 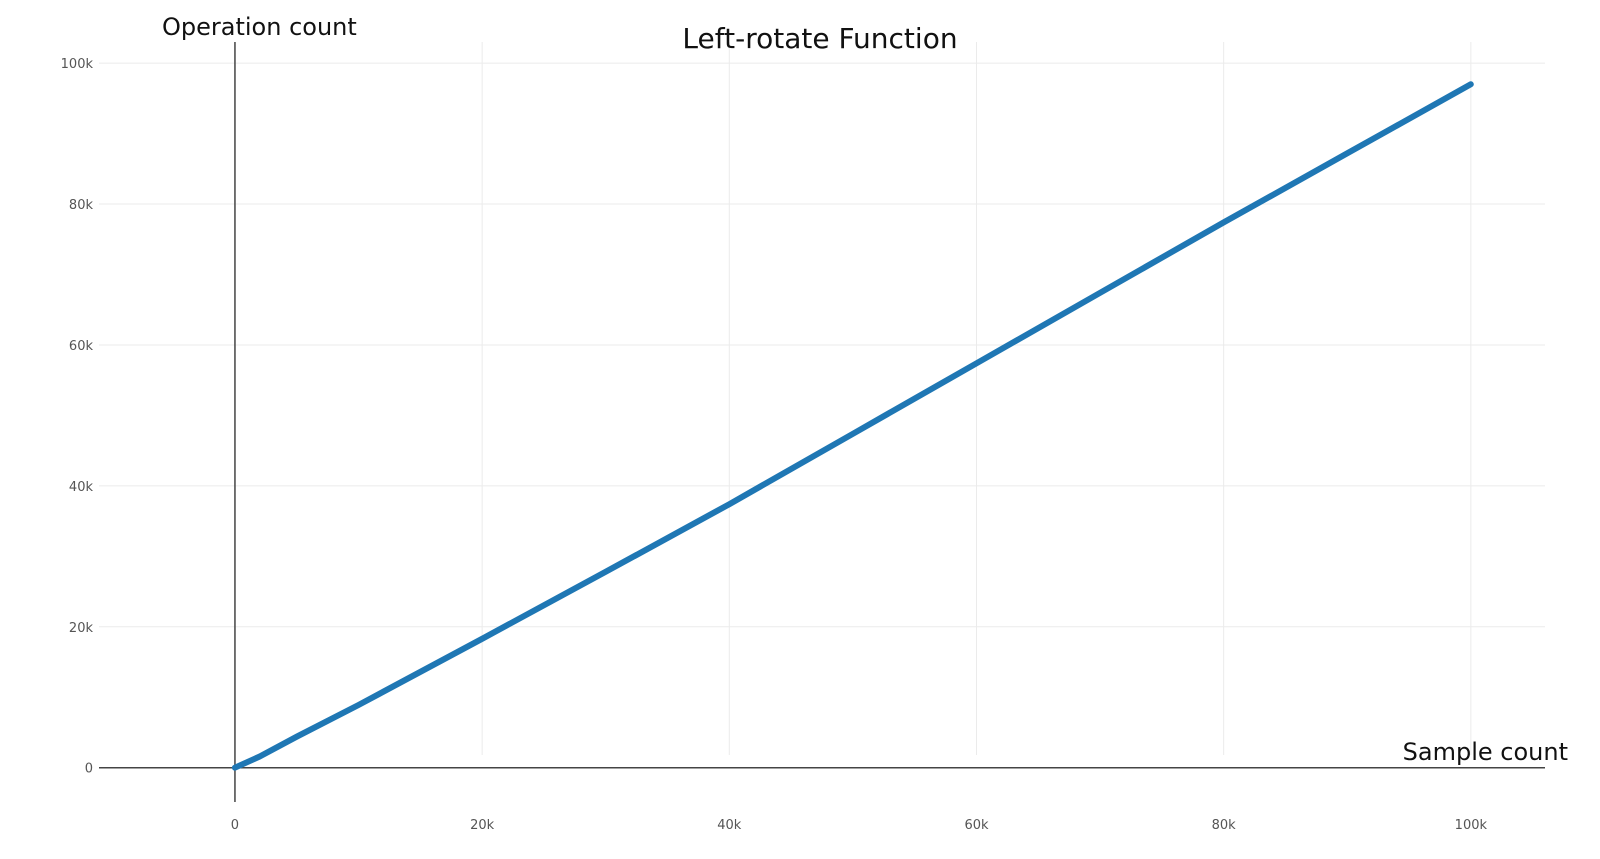 What do you see at coordinates (976, 825) in the screenshot?
I see `x-tick-label: 60k` at bounding box center [976, 825].